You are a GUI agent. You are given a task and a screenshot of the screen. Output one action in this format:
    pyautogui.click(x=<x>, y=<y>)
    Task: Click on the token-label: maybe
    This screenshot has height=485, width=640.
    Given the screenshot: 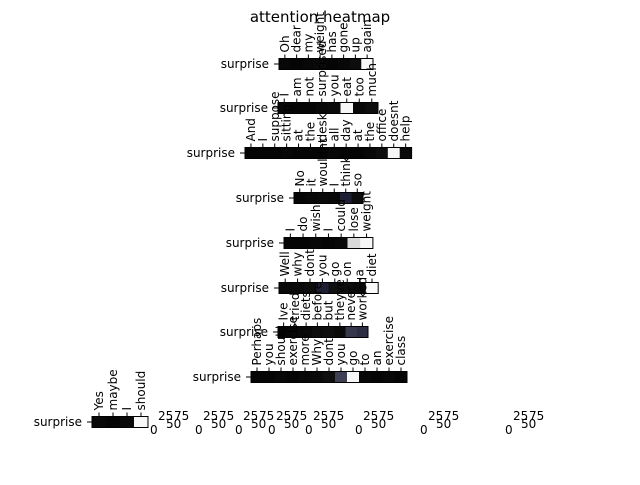 What is the action you would take?
    pyautogui.click(x=113, y=389)
    